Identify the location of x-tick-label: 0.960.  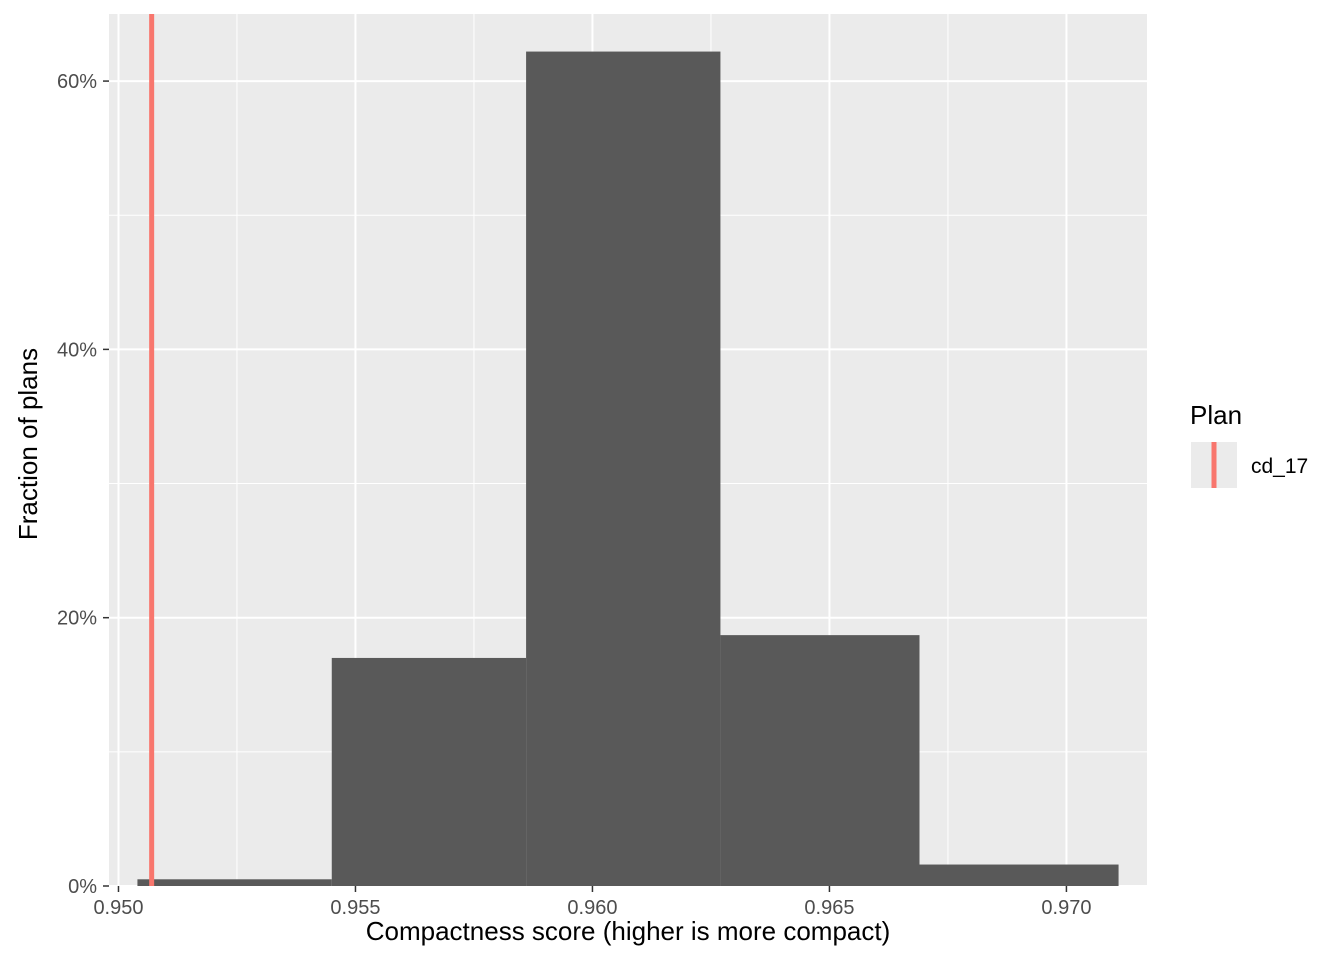
(592, 908).